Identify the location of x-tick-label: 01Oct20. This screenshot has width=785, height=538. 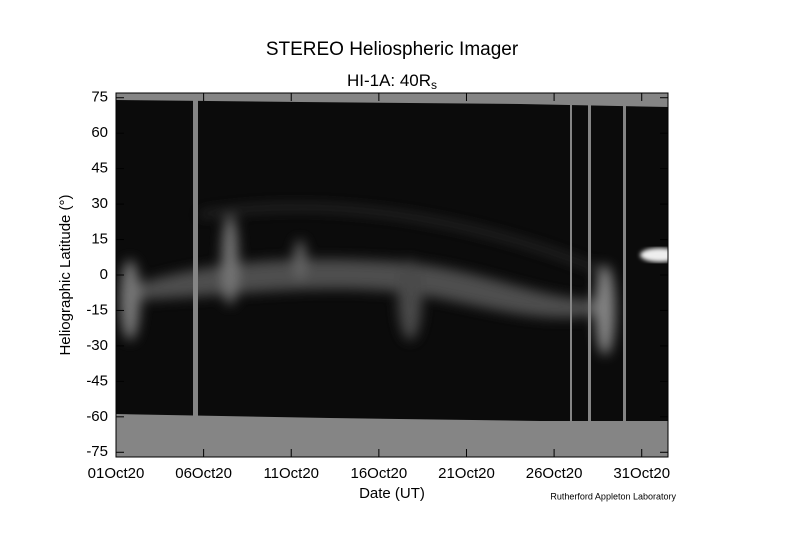
(116, 473).